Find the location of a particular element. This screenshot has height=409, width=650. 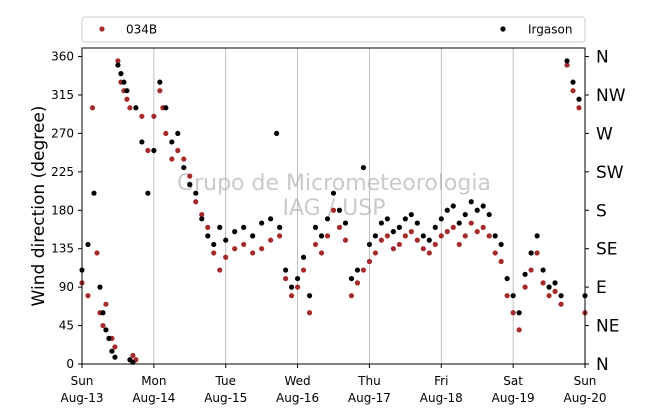

compass-label: N is located at coordinates (602, 365).